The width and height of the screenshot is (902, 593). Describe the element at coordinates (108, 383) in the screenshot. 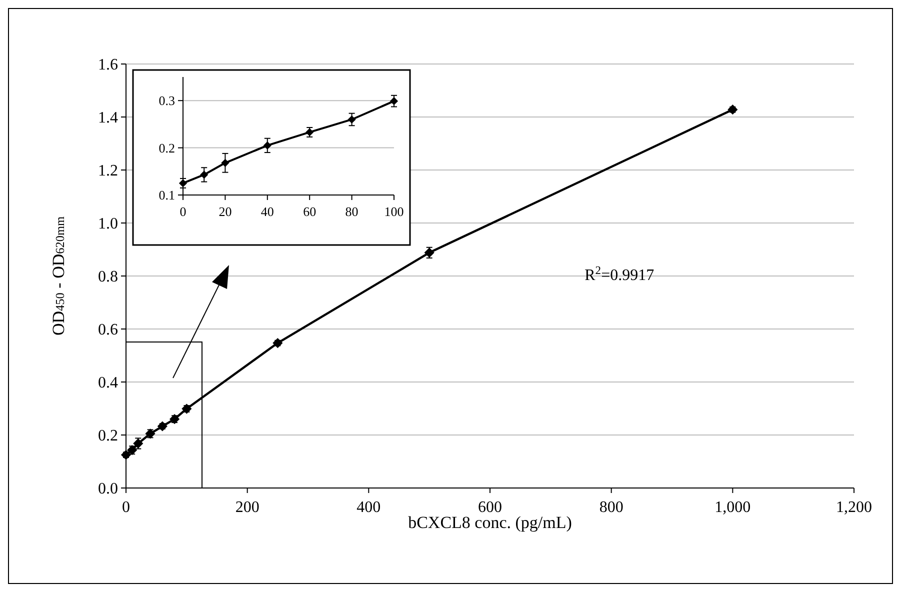

I see `y-tick-label: 0.4` at that location.